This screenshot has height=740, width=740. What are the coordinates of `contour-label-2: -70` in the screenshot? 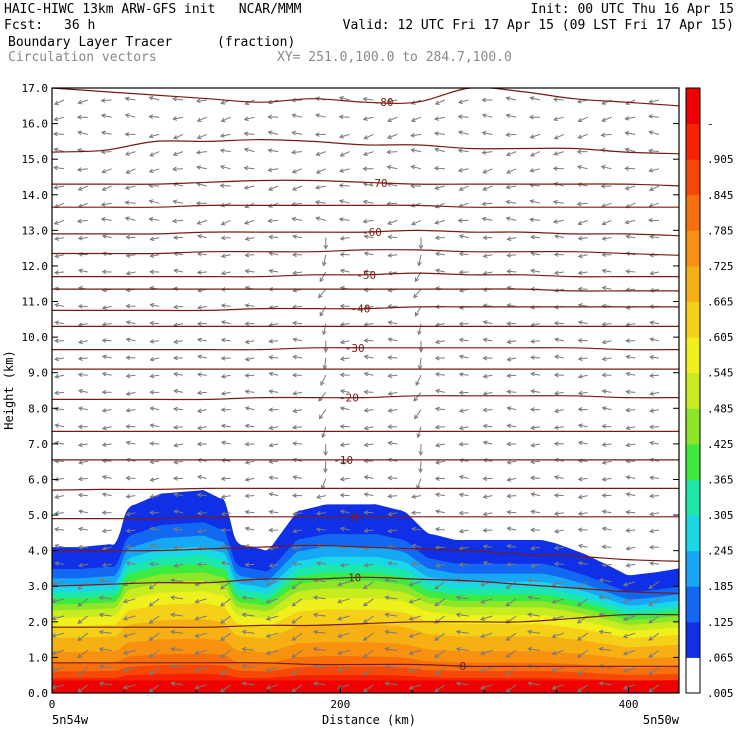 It's located at (378, 183).